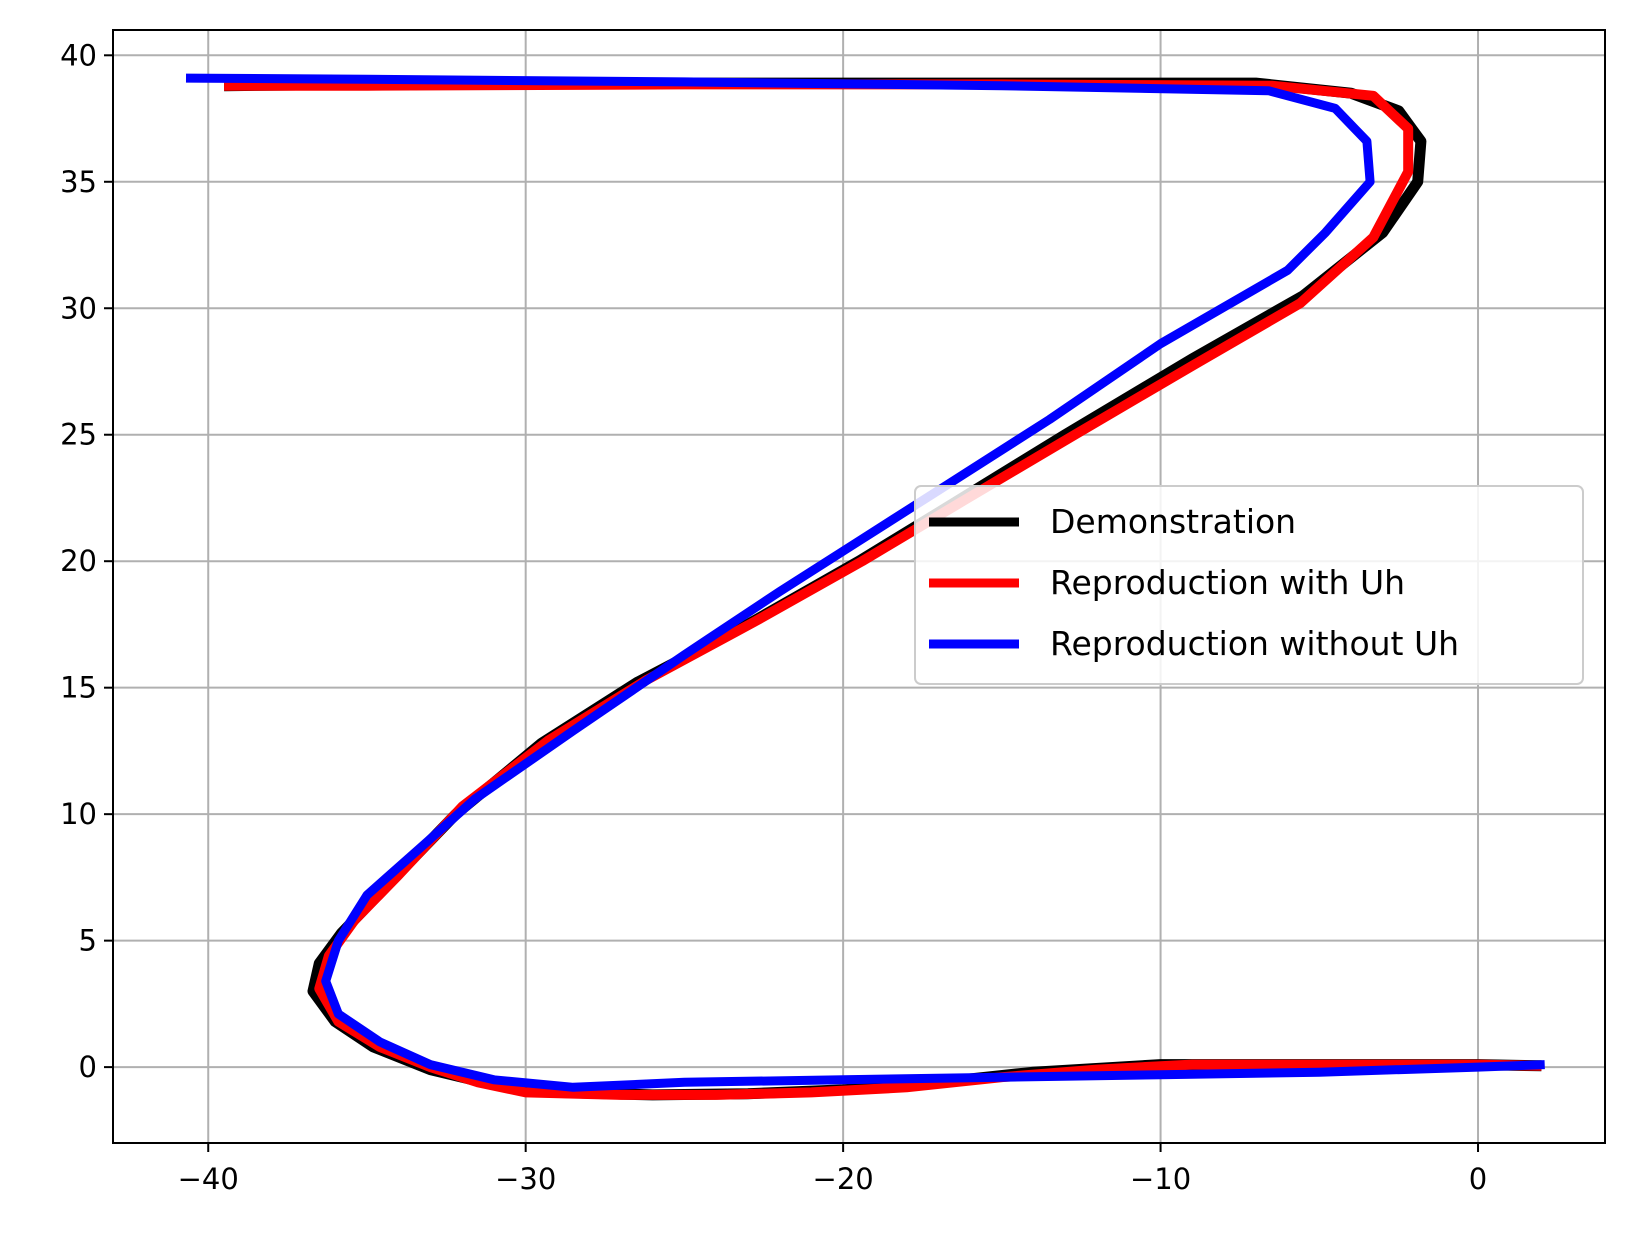 The height and width of the screenshot is (1237, 1630). I want to click on y-tick-label: 10, so click(78, 814).